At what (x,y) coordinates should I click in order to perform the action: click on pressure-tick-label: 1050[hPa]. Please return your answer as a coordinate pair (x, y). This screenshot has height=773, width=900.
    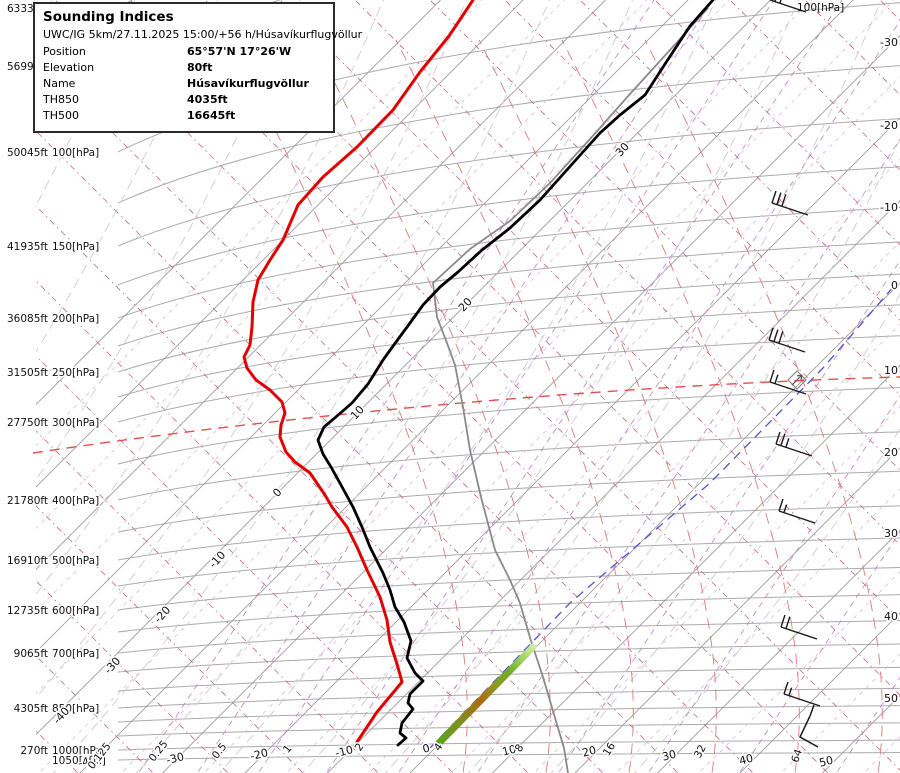
    Looking at the image, I should click on (79, 761).